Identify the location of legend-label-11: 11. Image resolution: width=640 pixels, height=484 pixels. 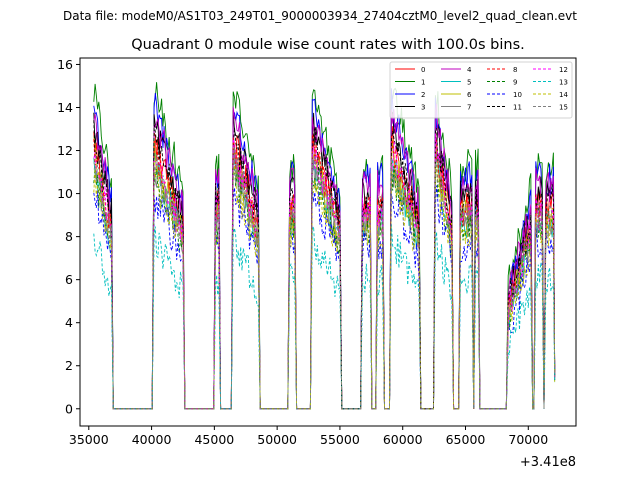
(517, 108).